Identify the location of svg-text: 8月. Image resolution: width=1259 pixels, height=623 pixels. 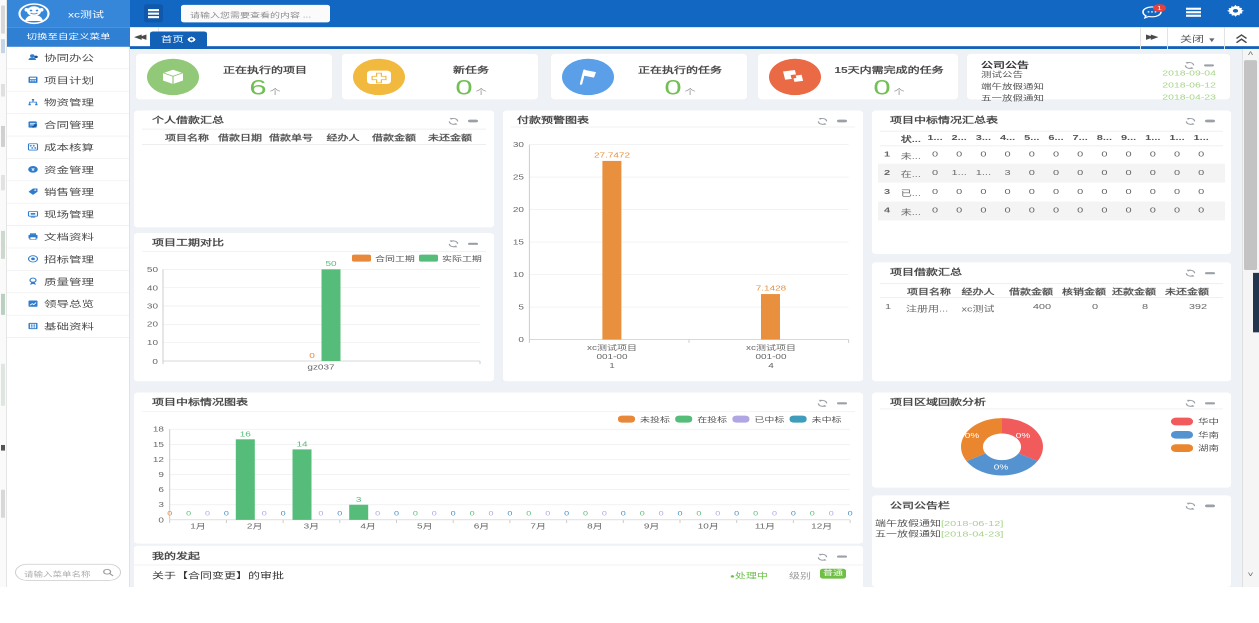
(595, 526).